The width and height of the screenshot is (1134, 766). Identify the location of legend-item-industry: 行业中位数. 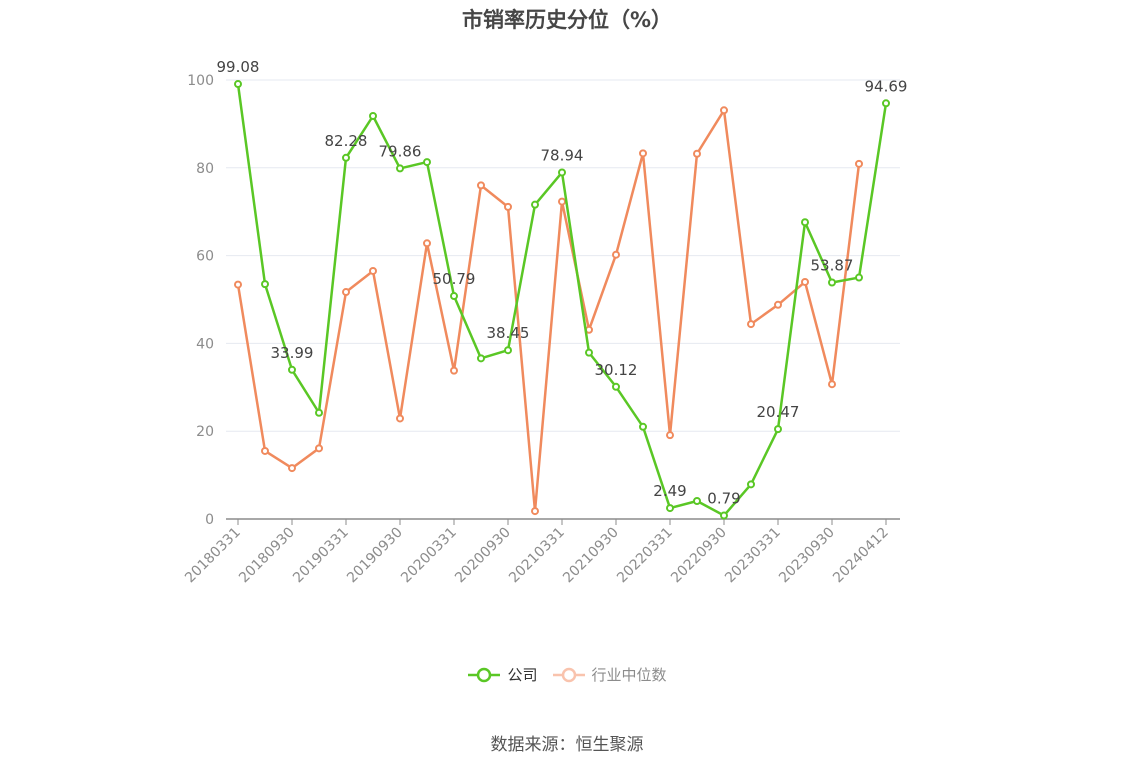
(609, 674).